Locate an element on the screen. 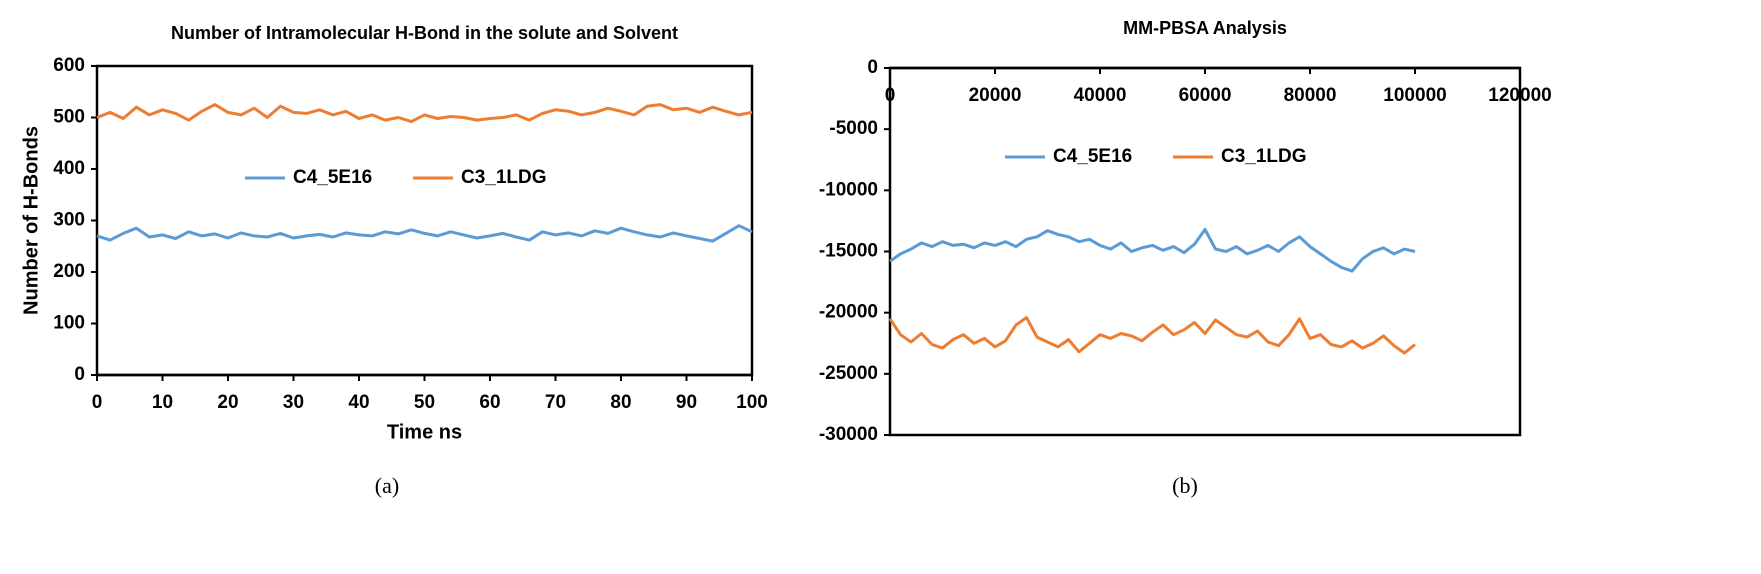 Image resolution: width=1761 pixels, height=574 pixels. y-tick-label: 500 is located at coordinates (69, 117).